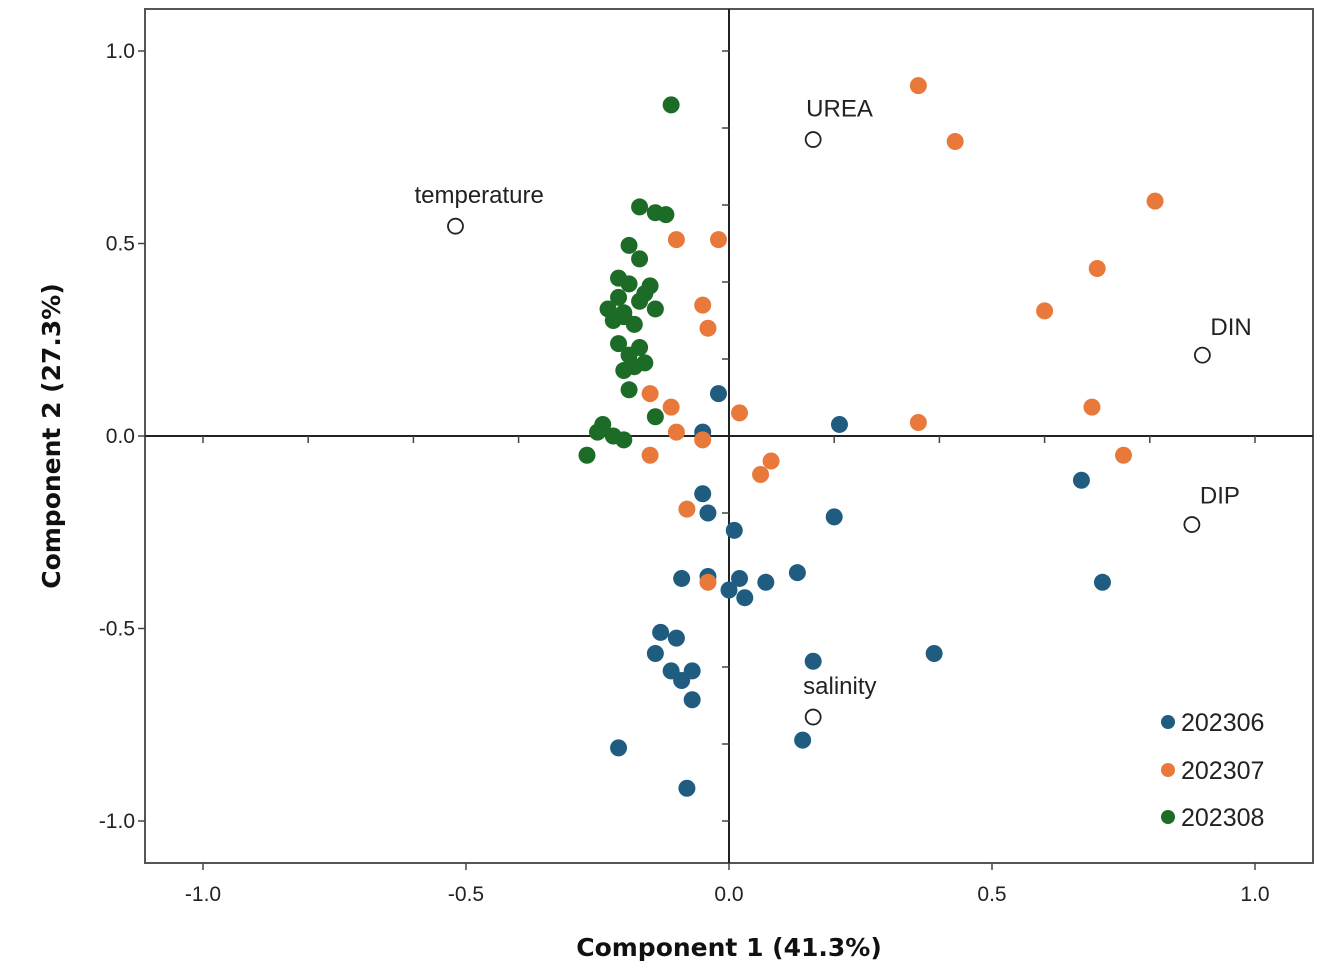 Image resolution: width=1331 pixels, height=967 pixels. I want to click on x-tick-label: -1.0, so click(203, 894).